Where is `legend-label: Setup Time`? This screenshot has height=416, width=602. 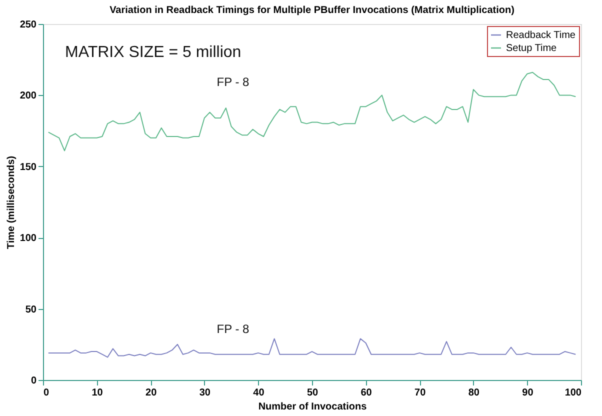
legend-label: Setup Time is located at coordinates (532, 48).